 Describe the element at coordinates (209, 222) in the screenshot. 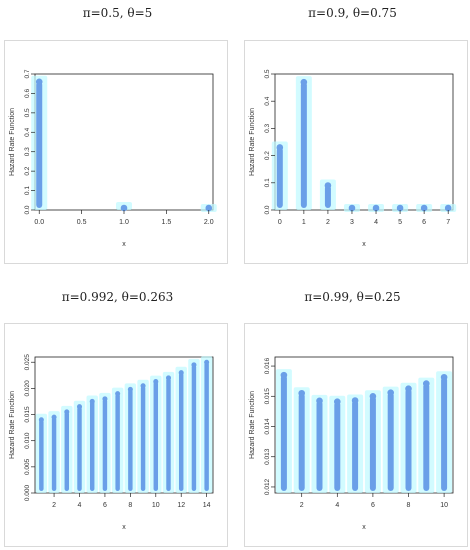

I see `x-tick-label: 2.0` at that location.